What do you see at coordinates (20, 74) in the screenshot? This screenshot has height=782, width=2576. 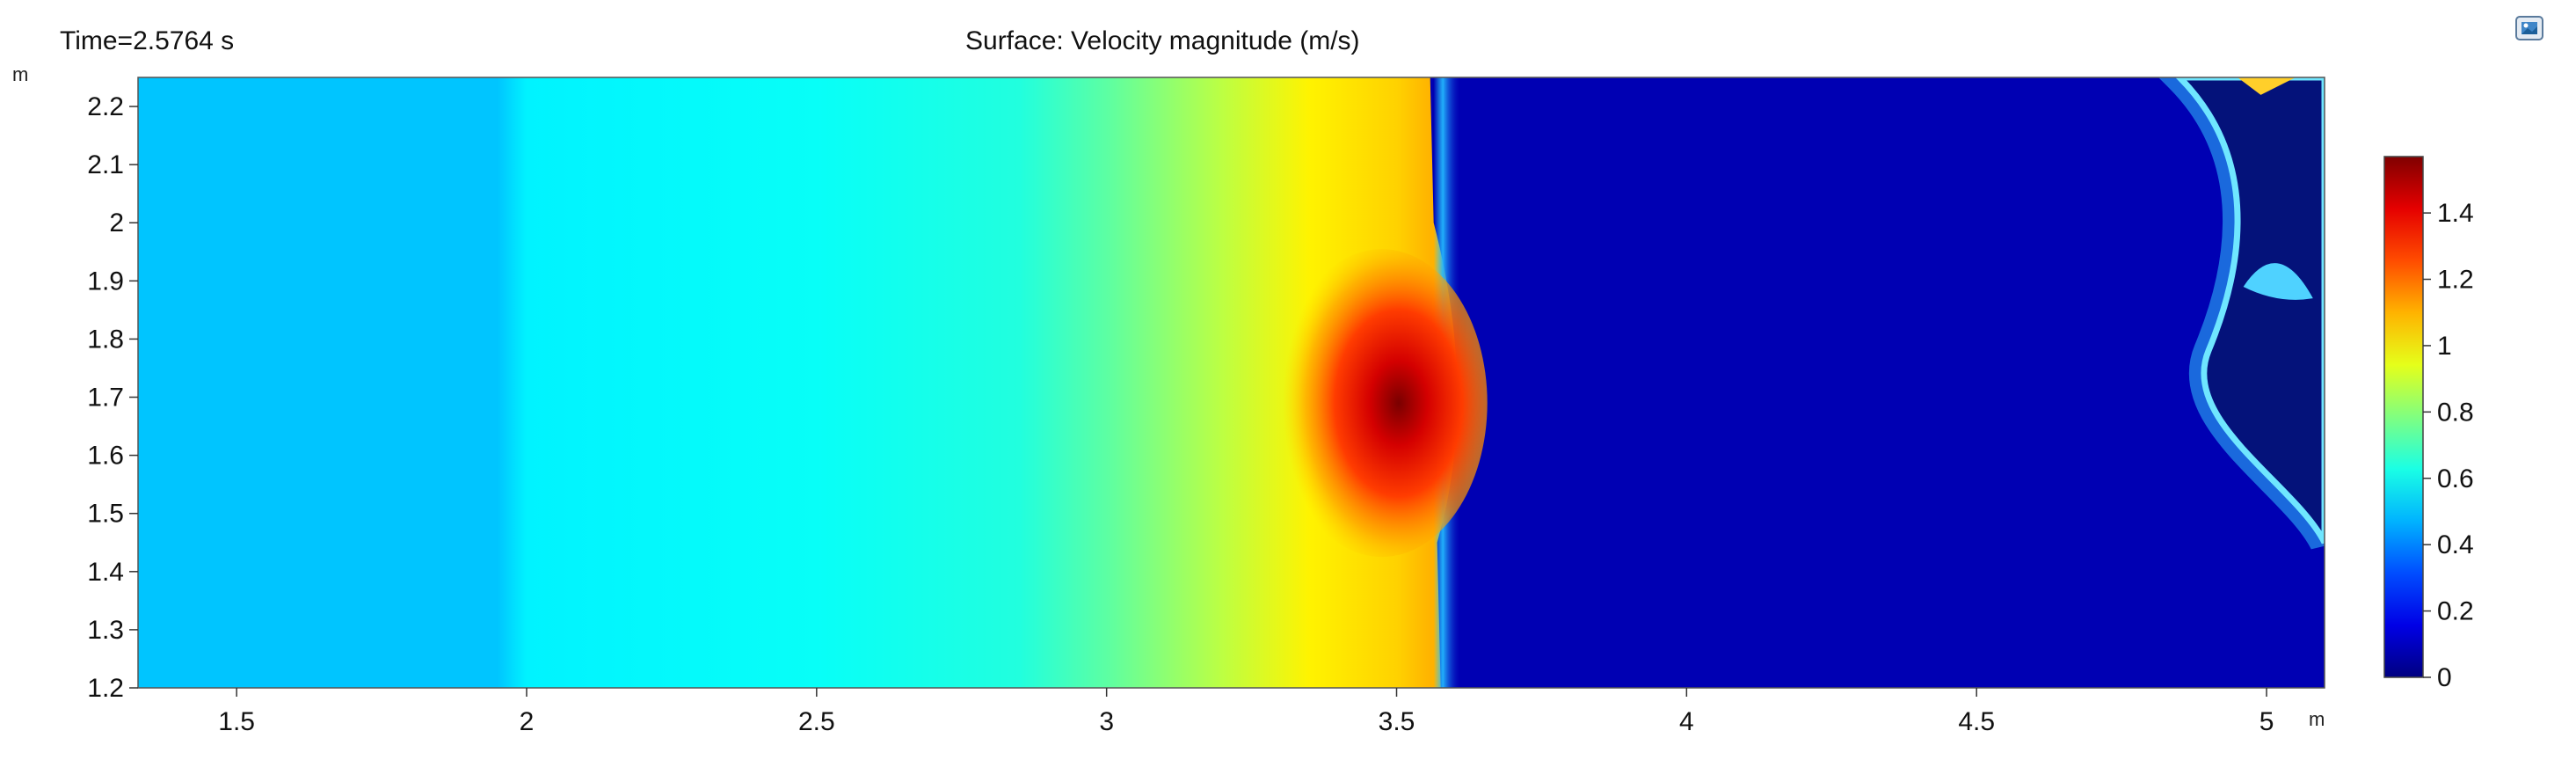 I see `y-unit-label: m` at bounding box center [20, 74].